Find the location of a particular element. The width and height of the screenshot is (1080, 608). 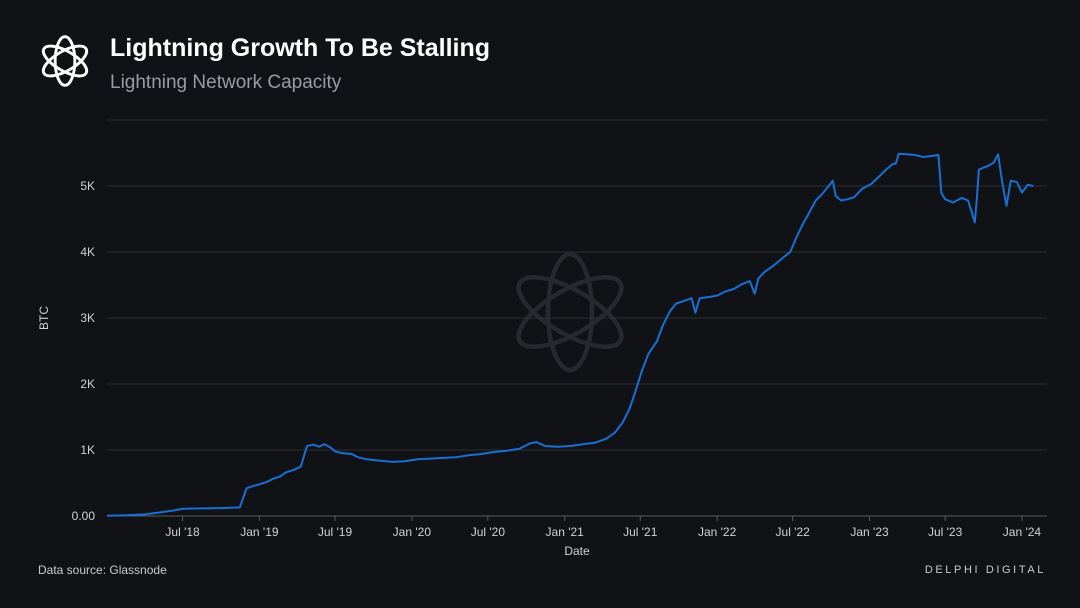

y-tick-label: 1K is located at coordinates (87, 450).